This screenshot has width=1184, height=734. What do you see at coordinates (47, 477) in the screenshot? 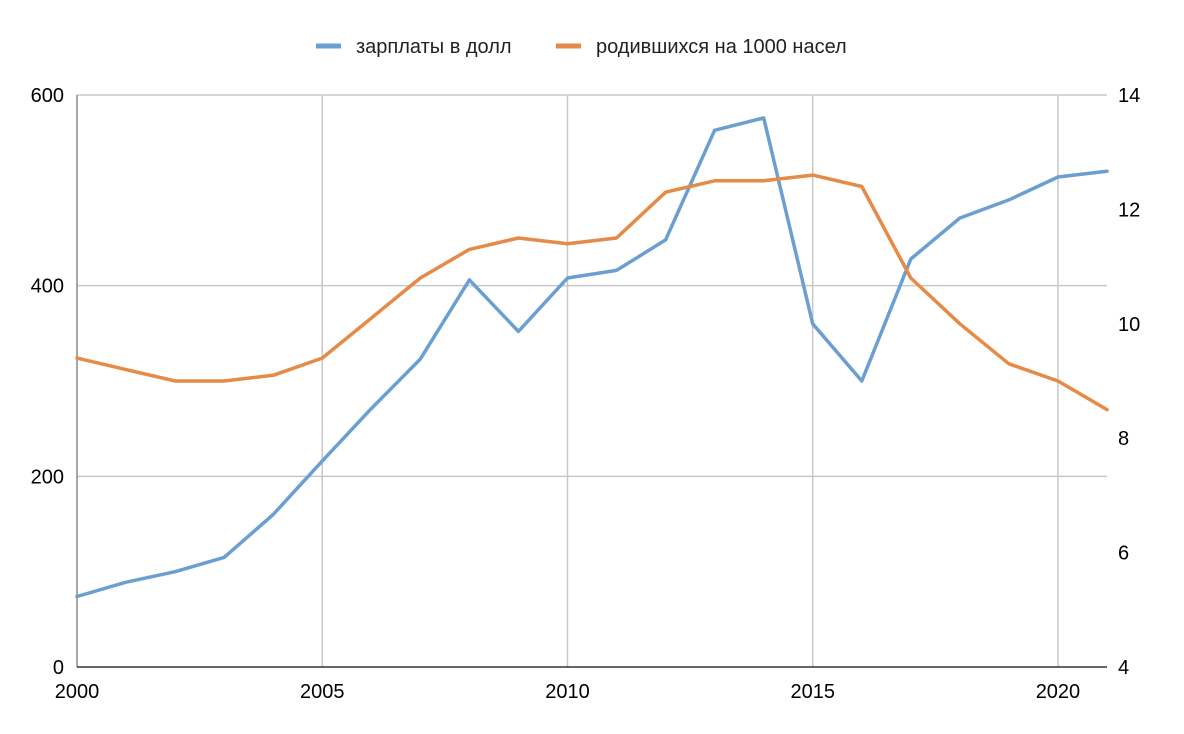
I see `y-left-tick-label: 200` at bounding box center [47, 477].